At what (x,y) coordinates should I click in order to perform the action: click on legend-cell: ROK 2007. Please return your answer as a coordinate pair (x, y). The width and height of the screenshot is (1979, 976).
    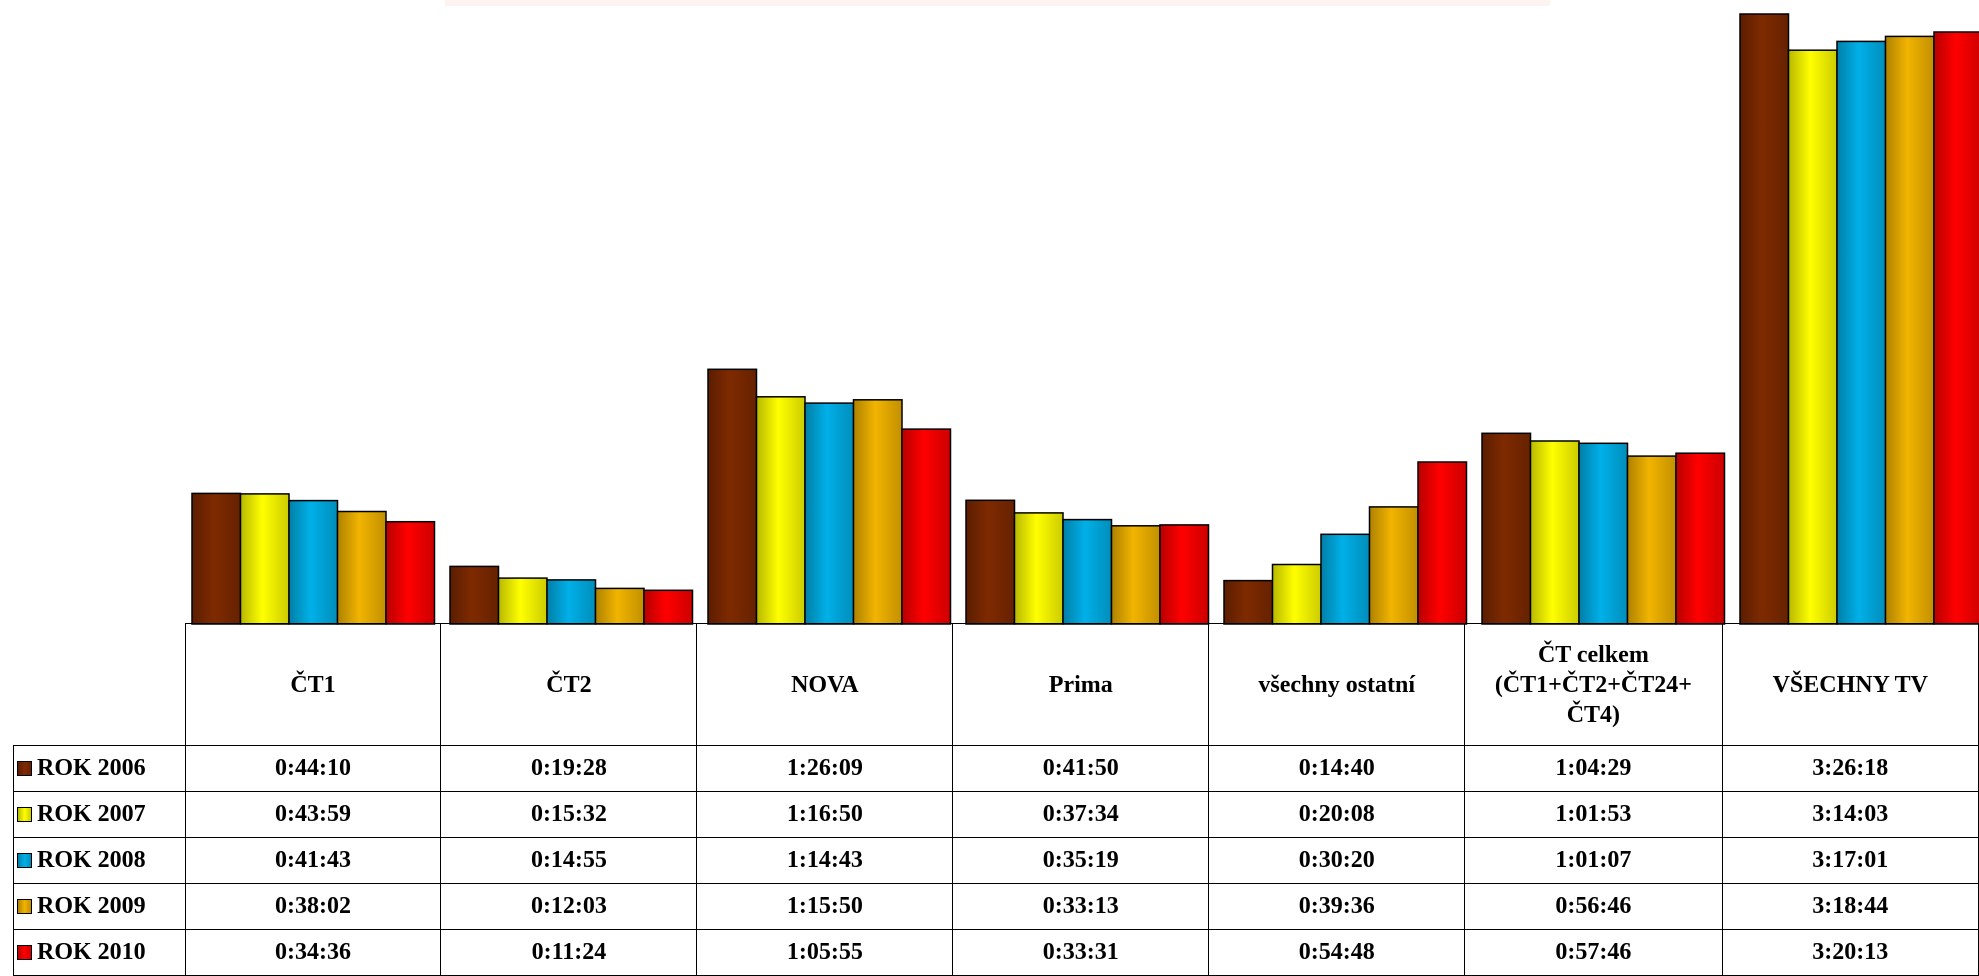
    Looking at the image, I should click on (99, 814).